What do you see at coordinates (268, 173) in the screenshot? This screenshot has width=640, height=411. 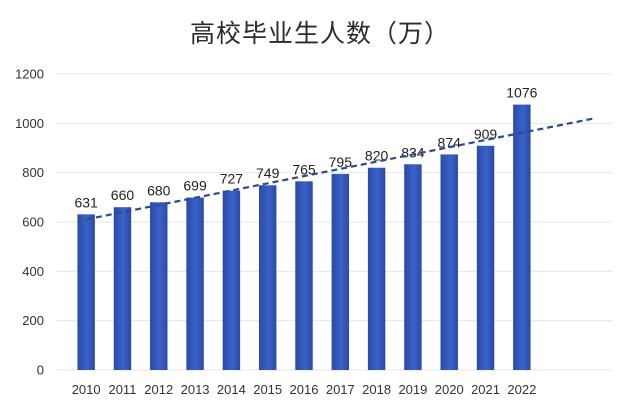 I see `data-label: 749` at bounding box center [268, 173].